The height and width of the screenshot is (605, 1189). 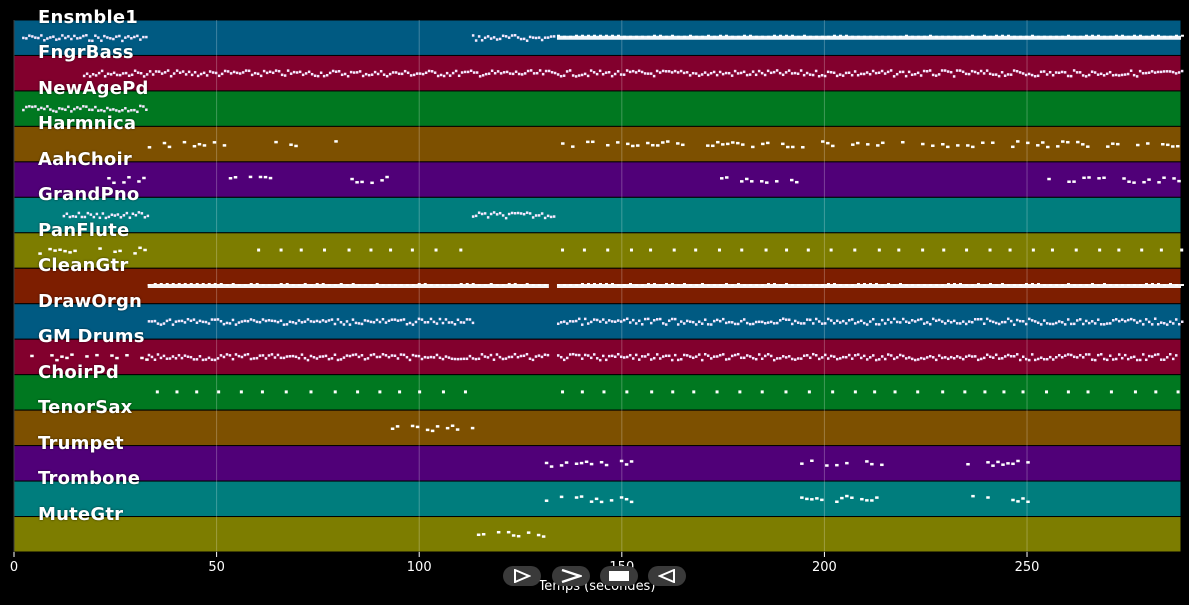 I want to click on rewind-button, so click(x=522, y=576).